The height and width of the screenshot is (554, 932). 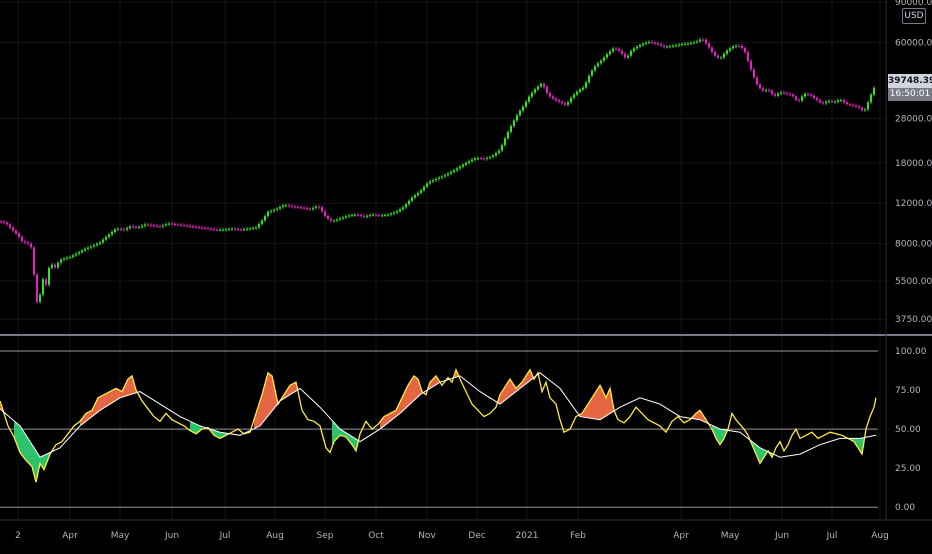 What do you see at coordinates (781, 536) in the screenshot?
I see `time-tick-label: Jun` at bounding box center [781, 536].